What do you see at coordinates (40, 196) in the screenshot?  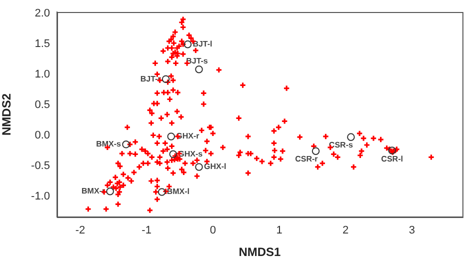 I see `y-tick-label: -1.0` at bounding box center [40, 196].